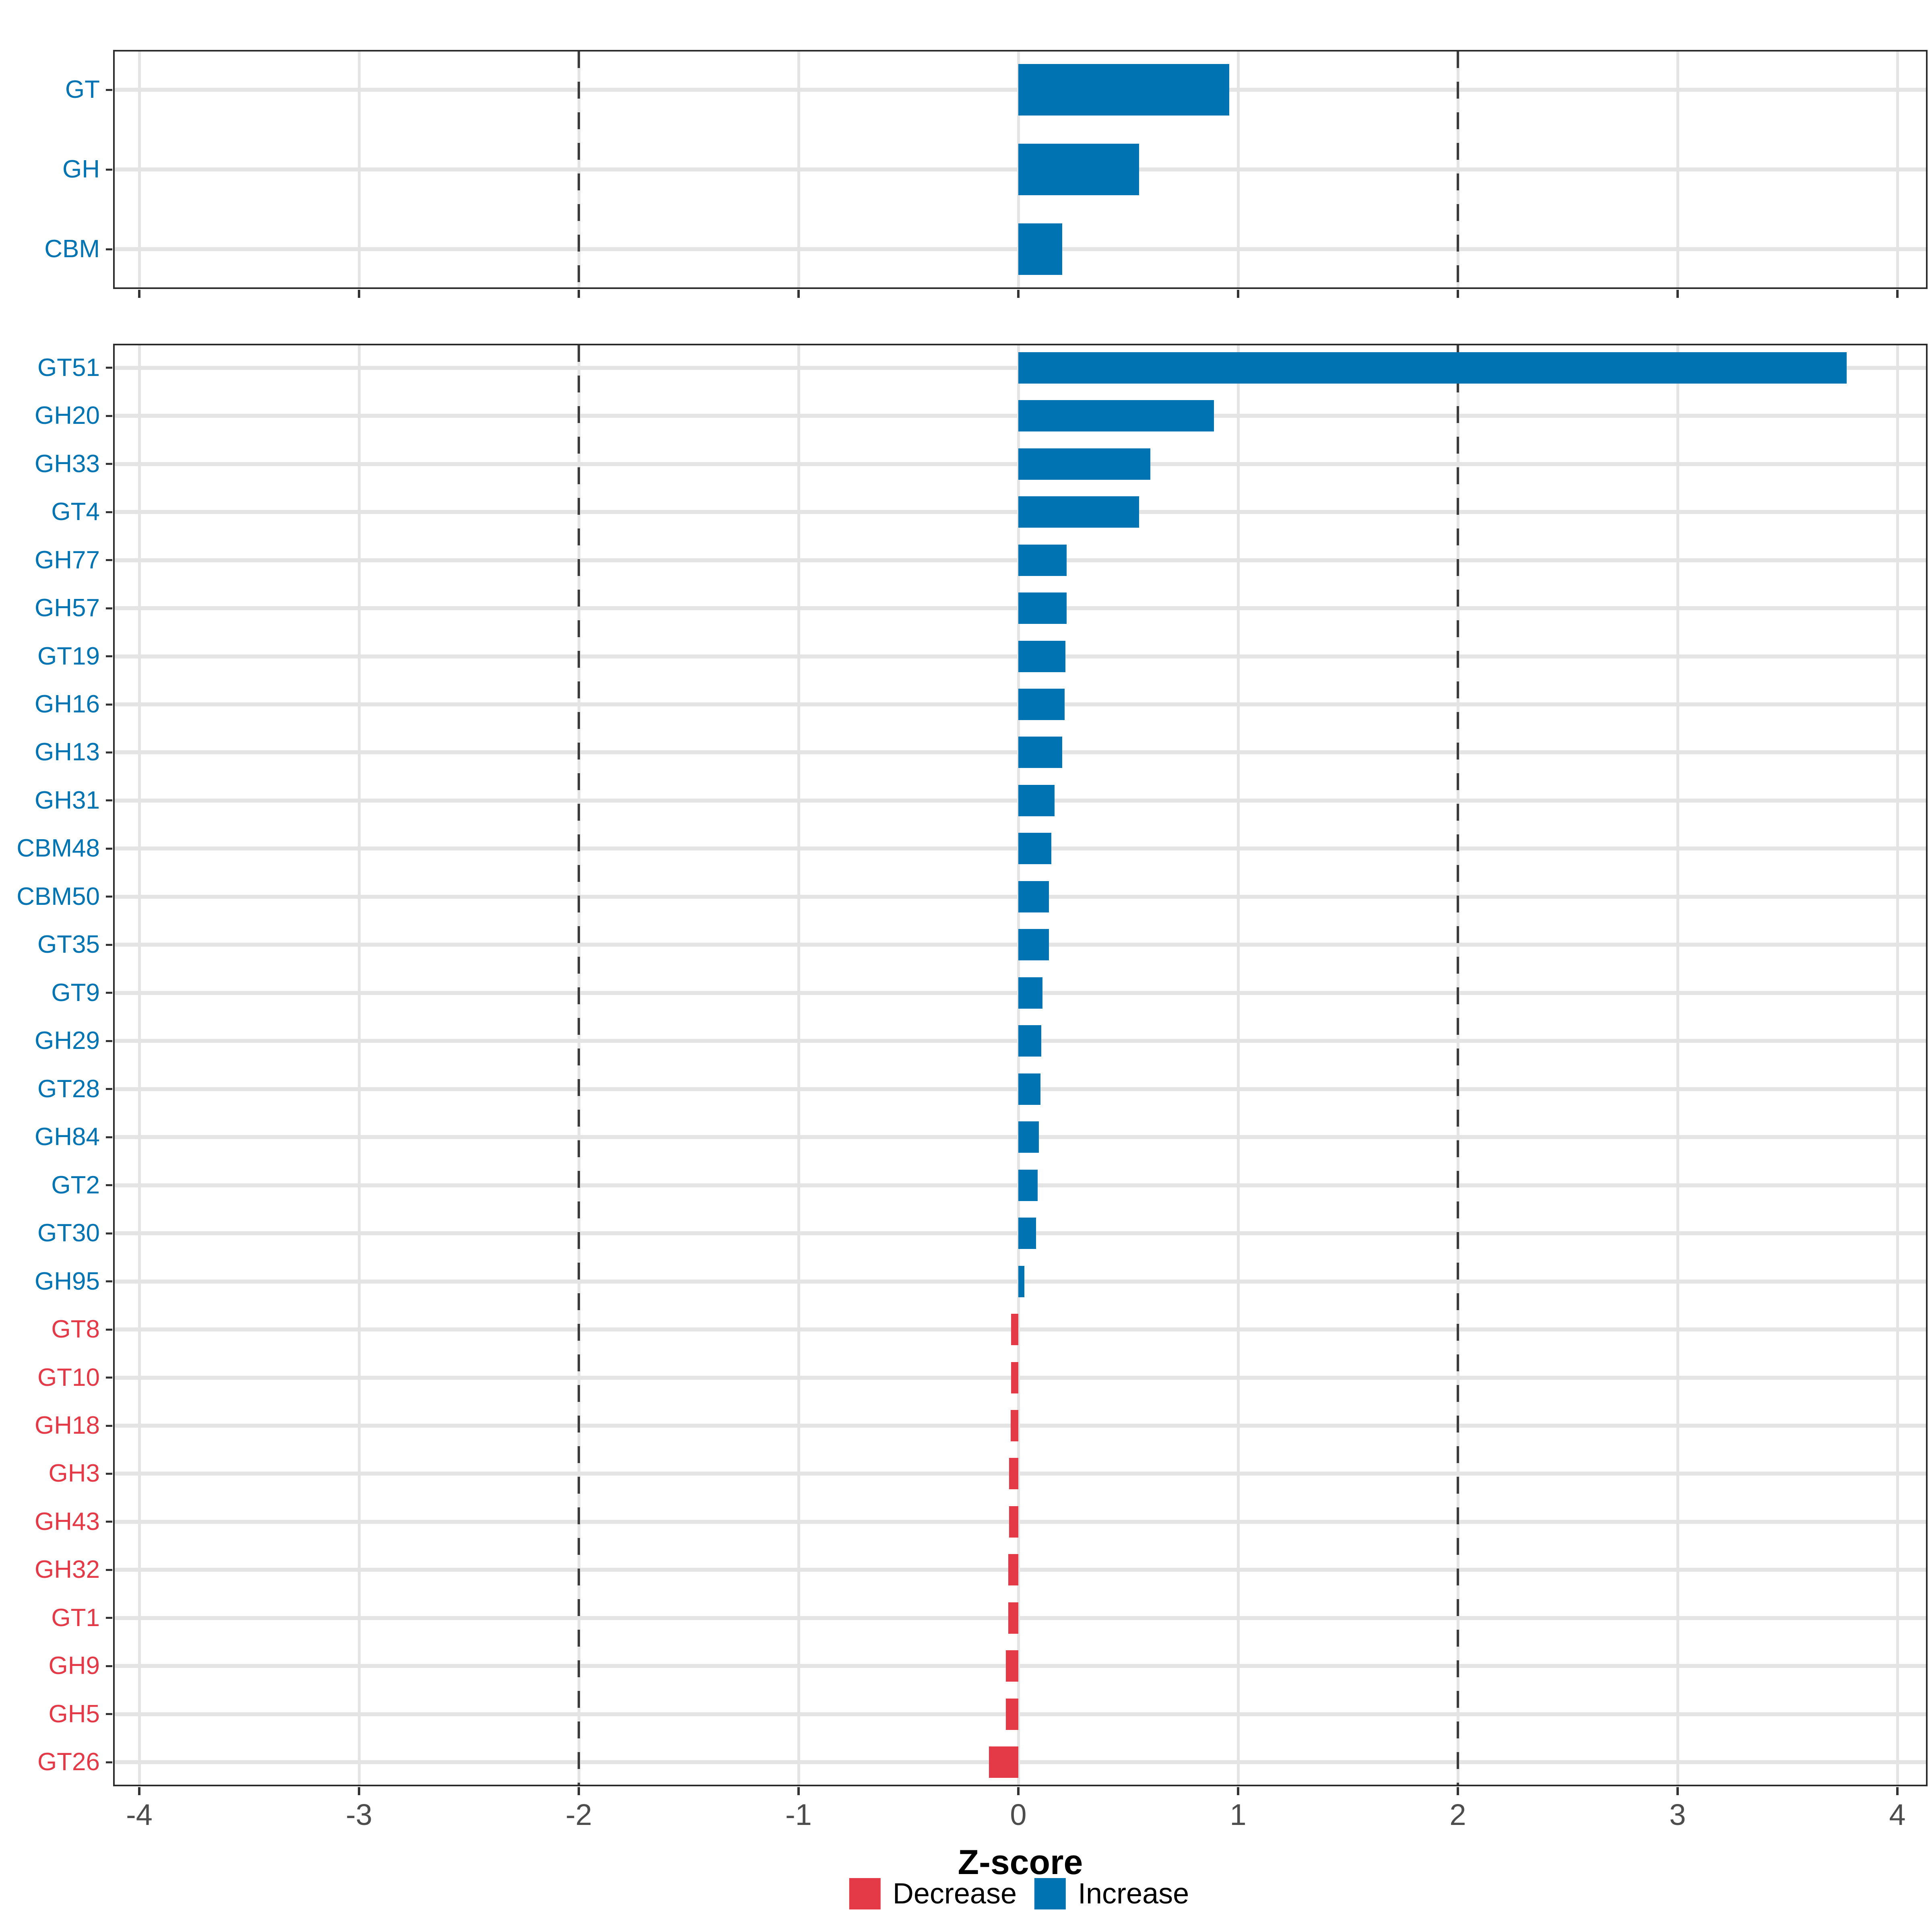 Image resolution: width=1932 pixels, height=1932 pixels. I want to click on bar-GT10, so click(1014, 1377).